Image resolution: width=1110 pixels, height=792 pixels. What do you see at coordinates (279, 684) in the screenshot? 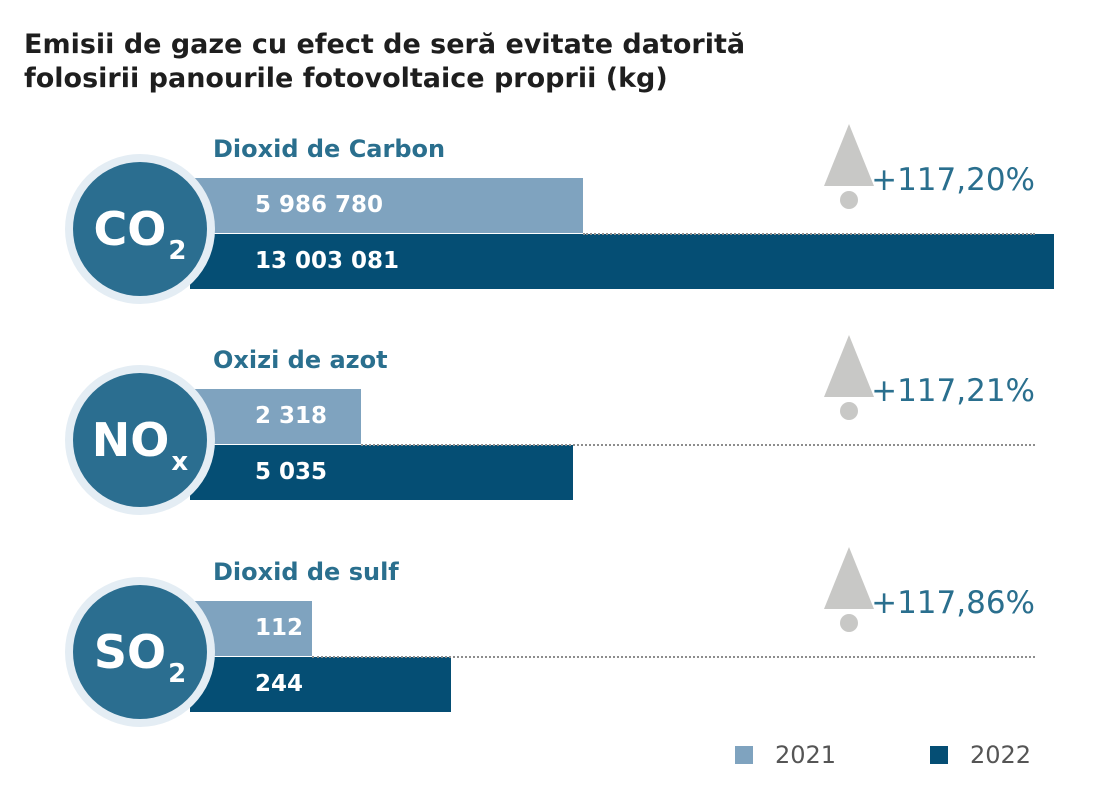
I see `bar-value-label-2022: 244` at bounding box center [279, 684].